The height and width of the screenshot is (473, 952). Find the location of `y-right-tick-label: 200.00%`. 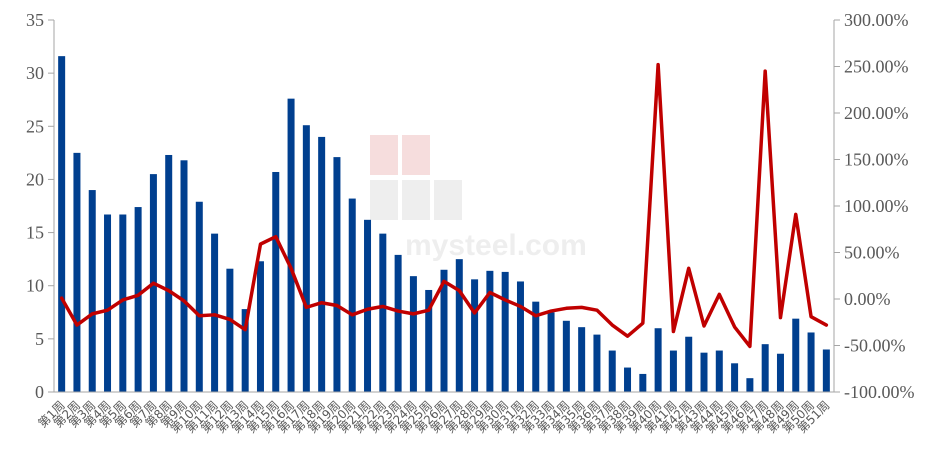

y-right-tick-label: 200.00% is located at coordinates (876, 113).